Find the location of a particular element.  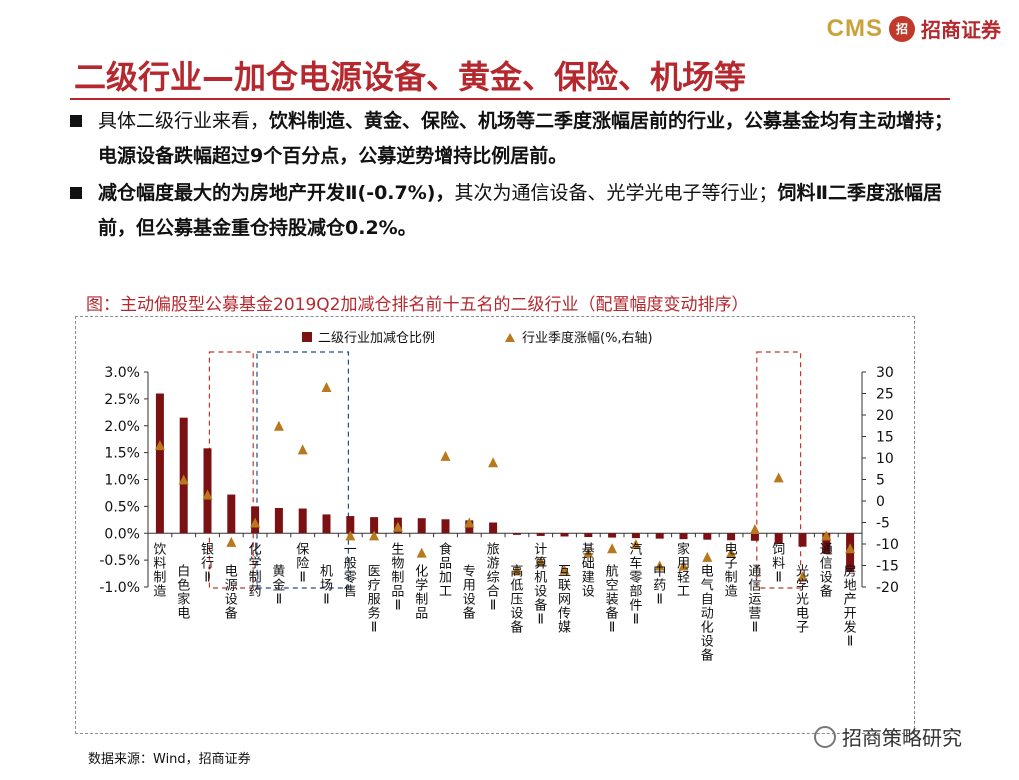

watermark-text: 招商策略研究 is located at coordinates (902, 738).